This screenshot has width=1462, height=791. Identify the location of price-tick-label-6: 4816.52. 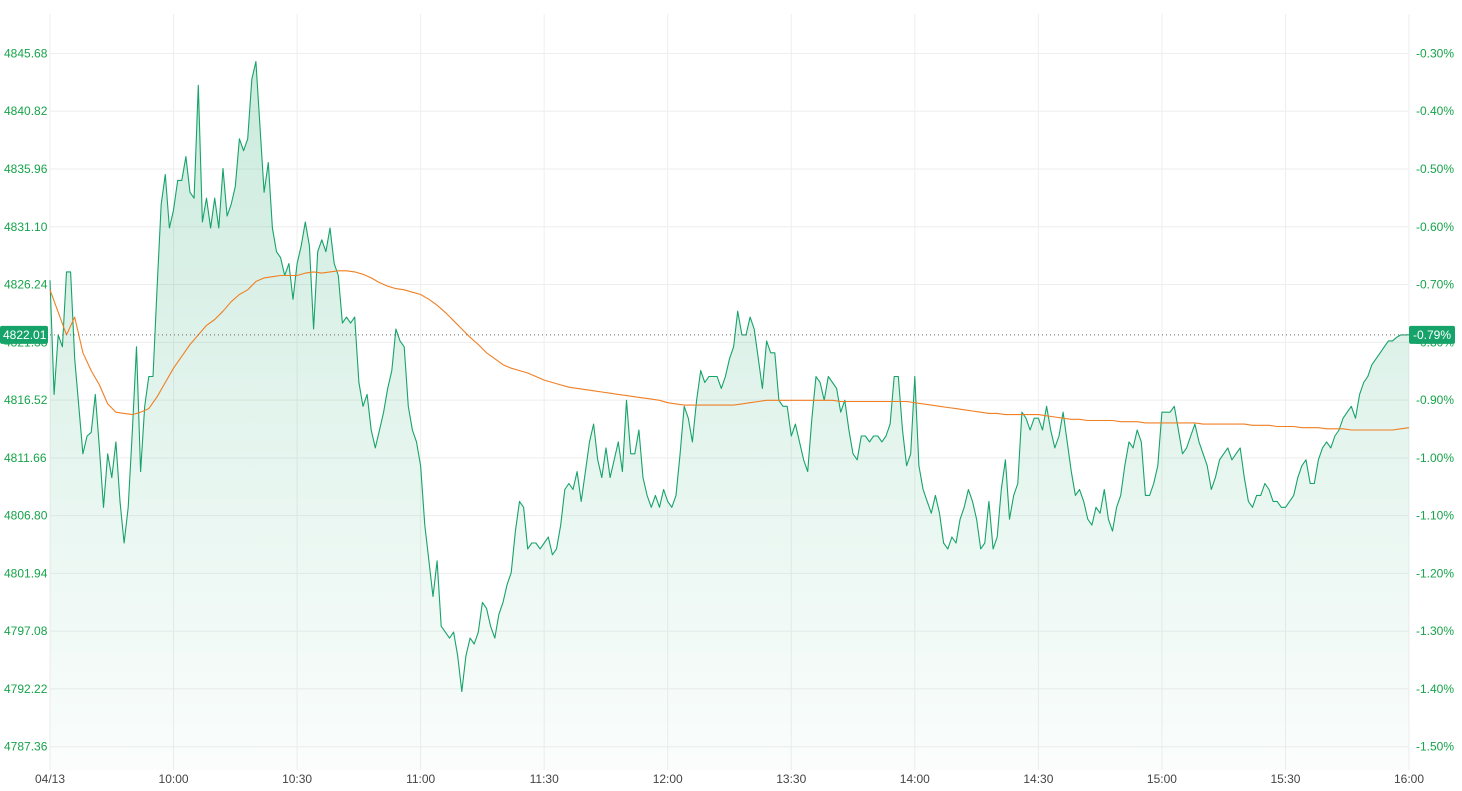
(26, 400).